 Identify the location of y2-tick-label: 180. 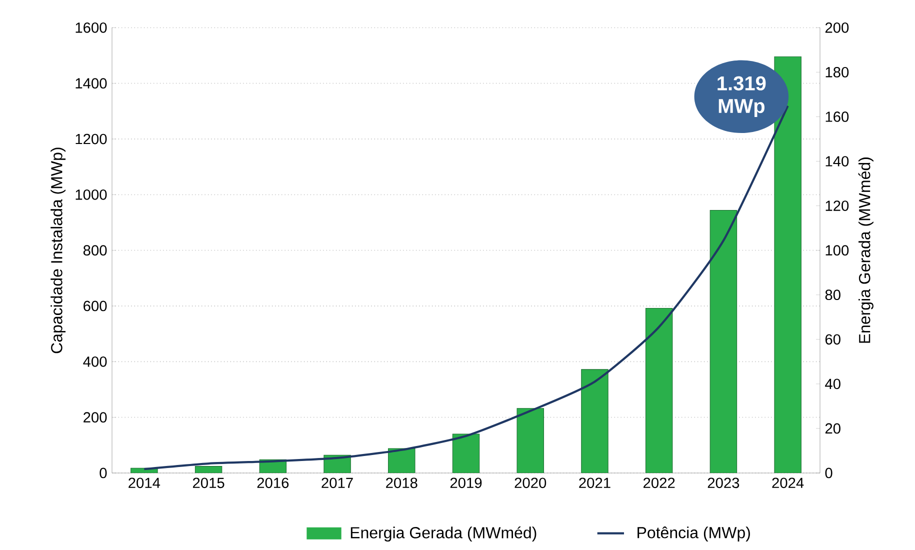
(837, 72).